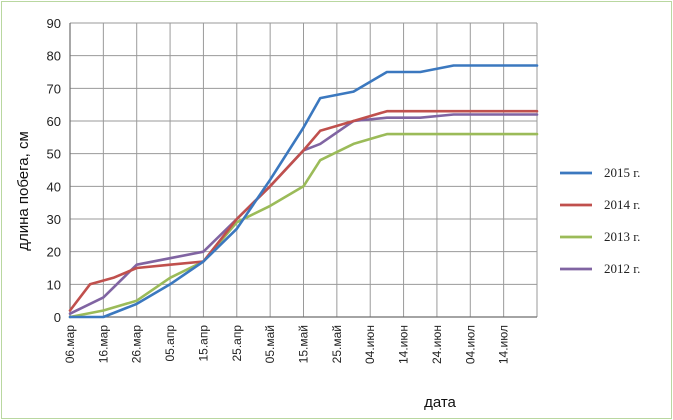 This screenshot has height=420, width=673. What do you see at coordinates (237, 343) in the screenshot?
I see `x-tick-label: 25.апр` at bounding box center [237, 343].